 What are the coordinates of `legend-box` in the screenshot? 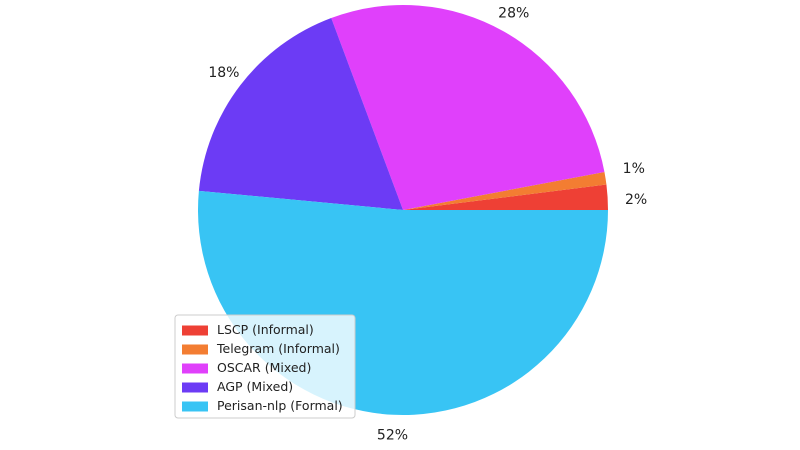 It's located at (265, 366).